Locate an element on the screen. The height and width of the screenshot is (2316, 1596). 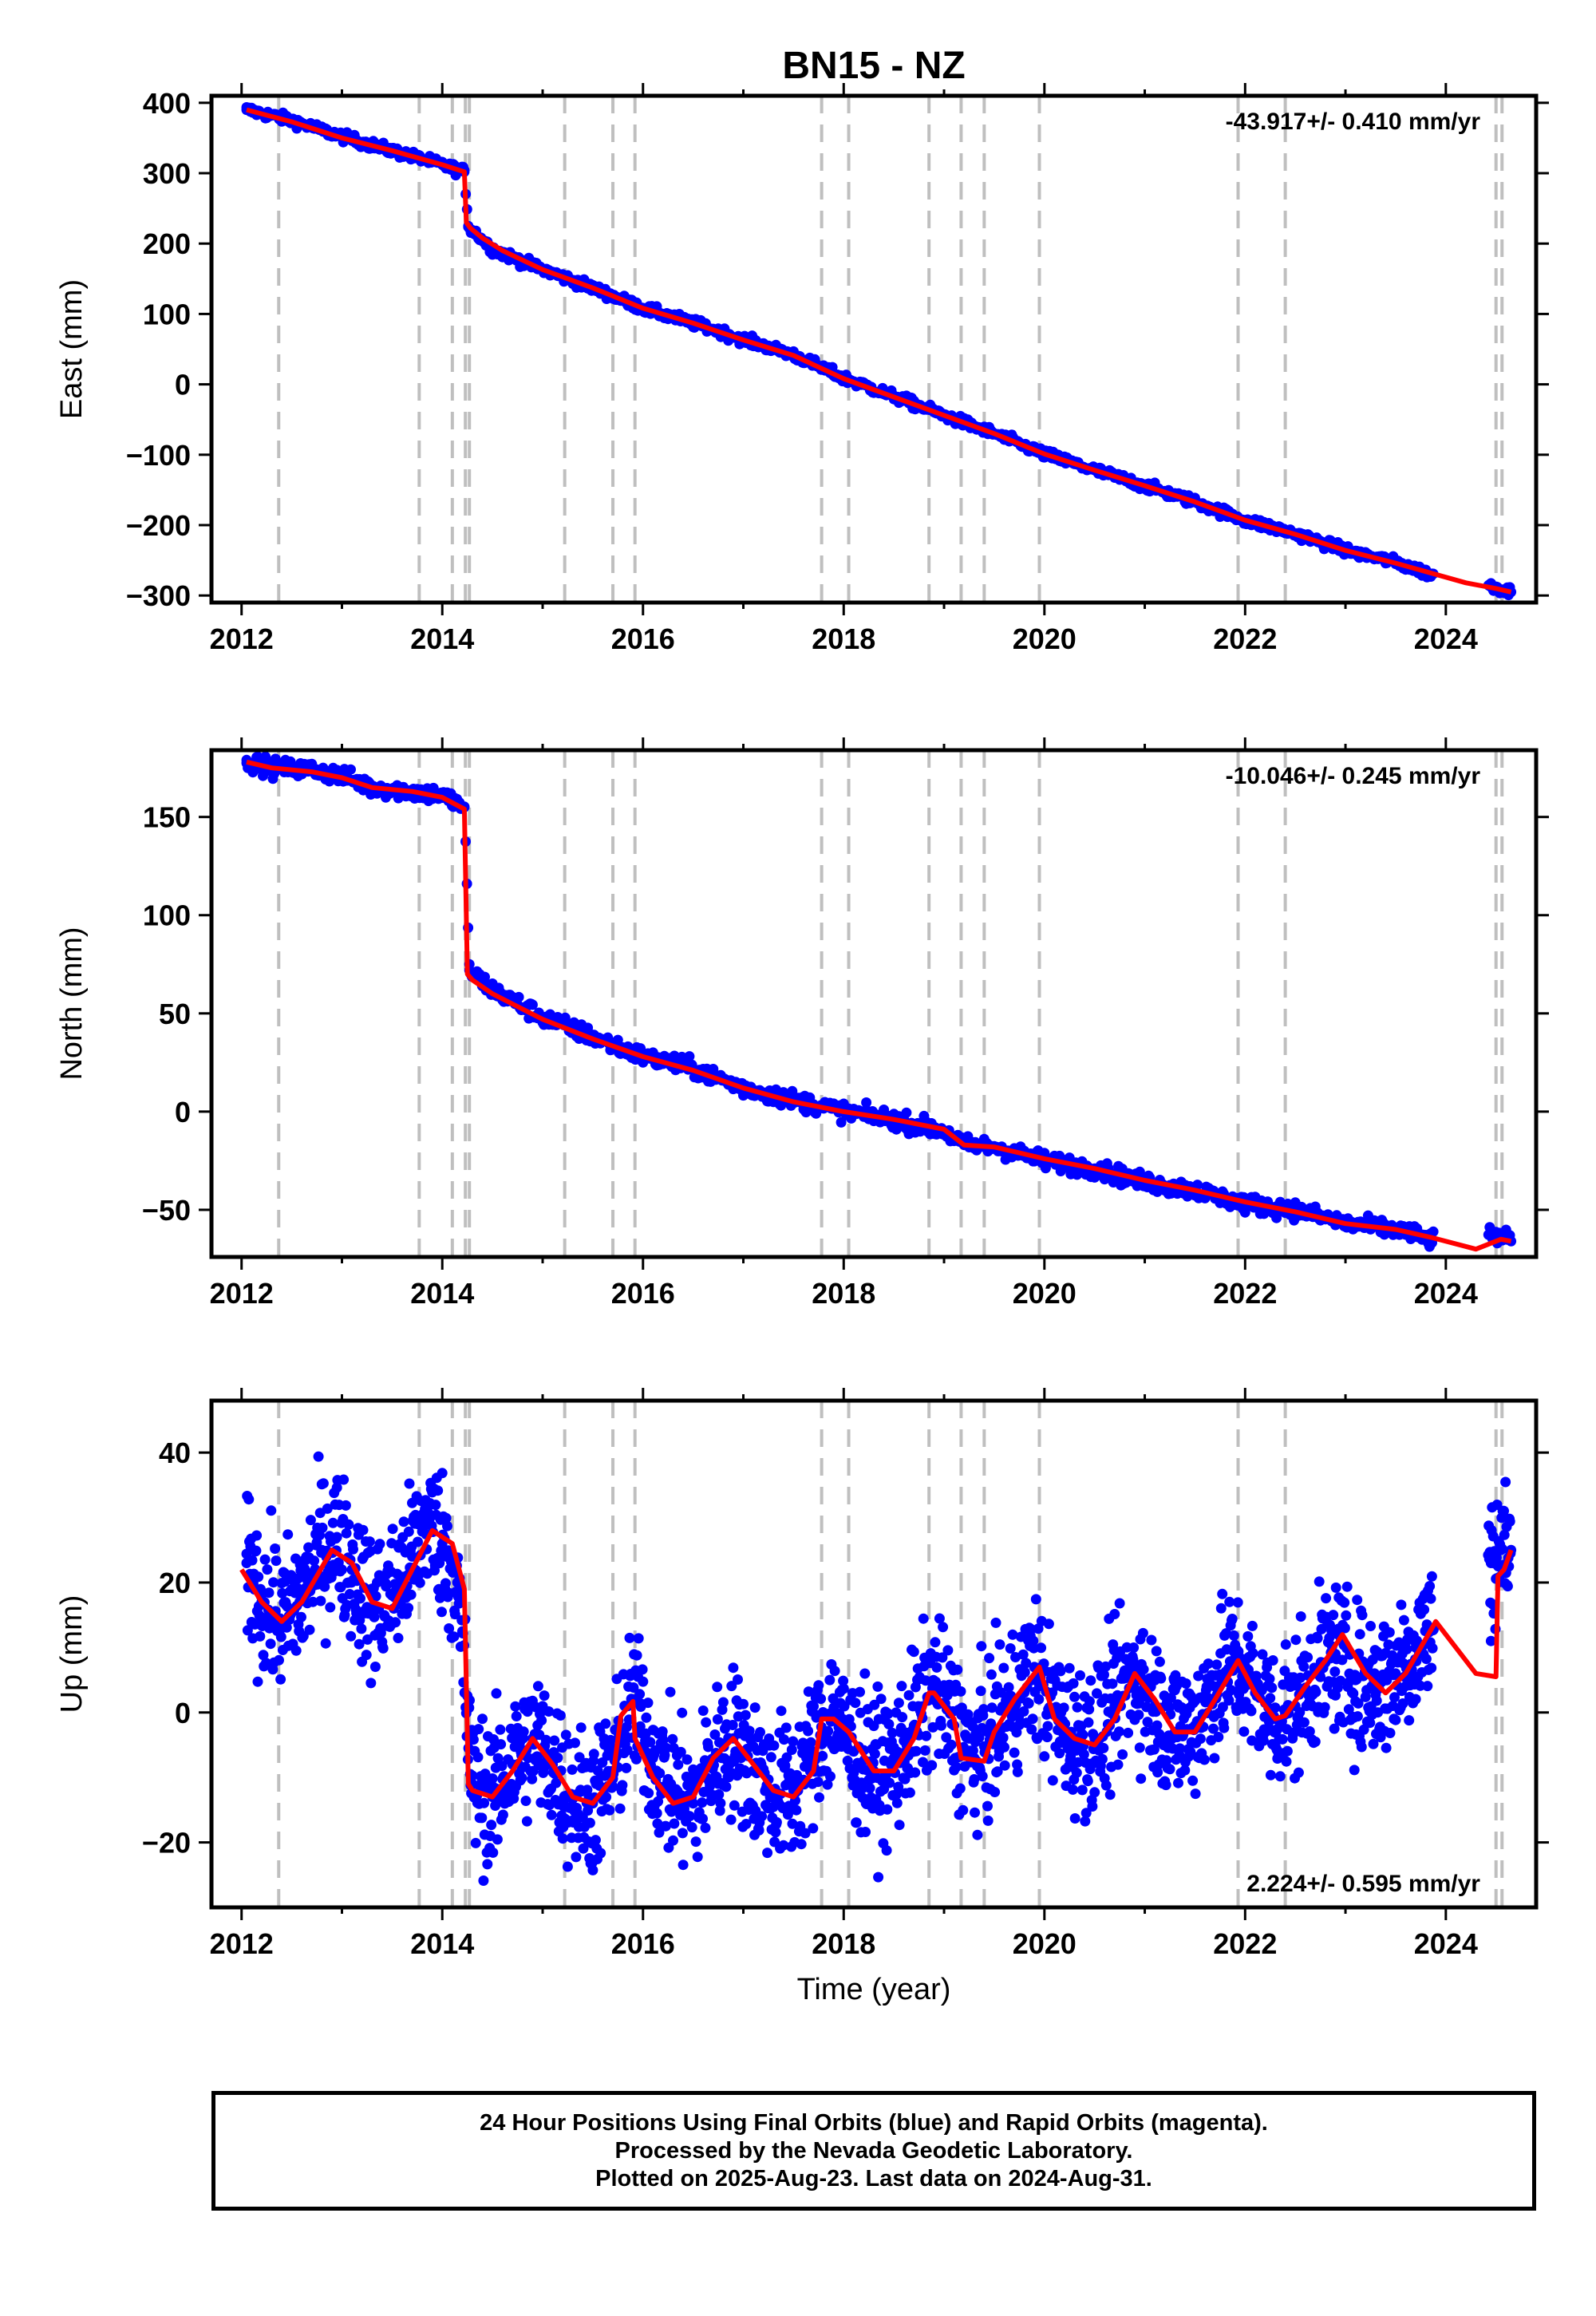
x-tick-label: 2018 is located at coordinates (843, 1293).